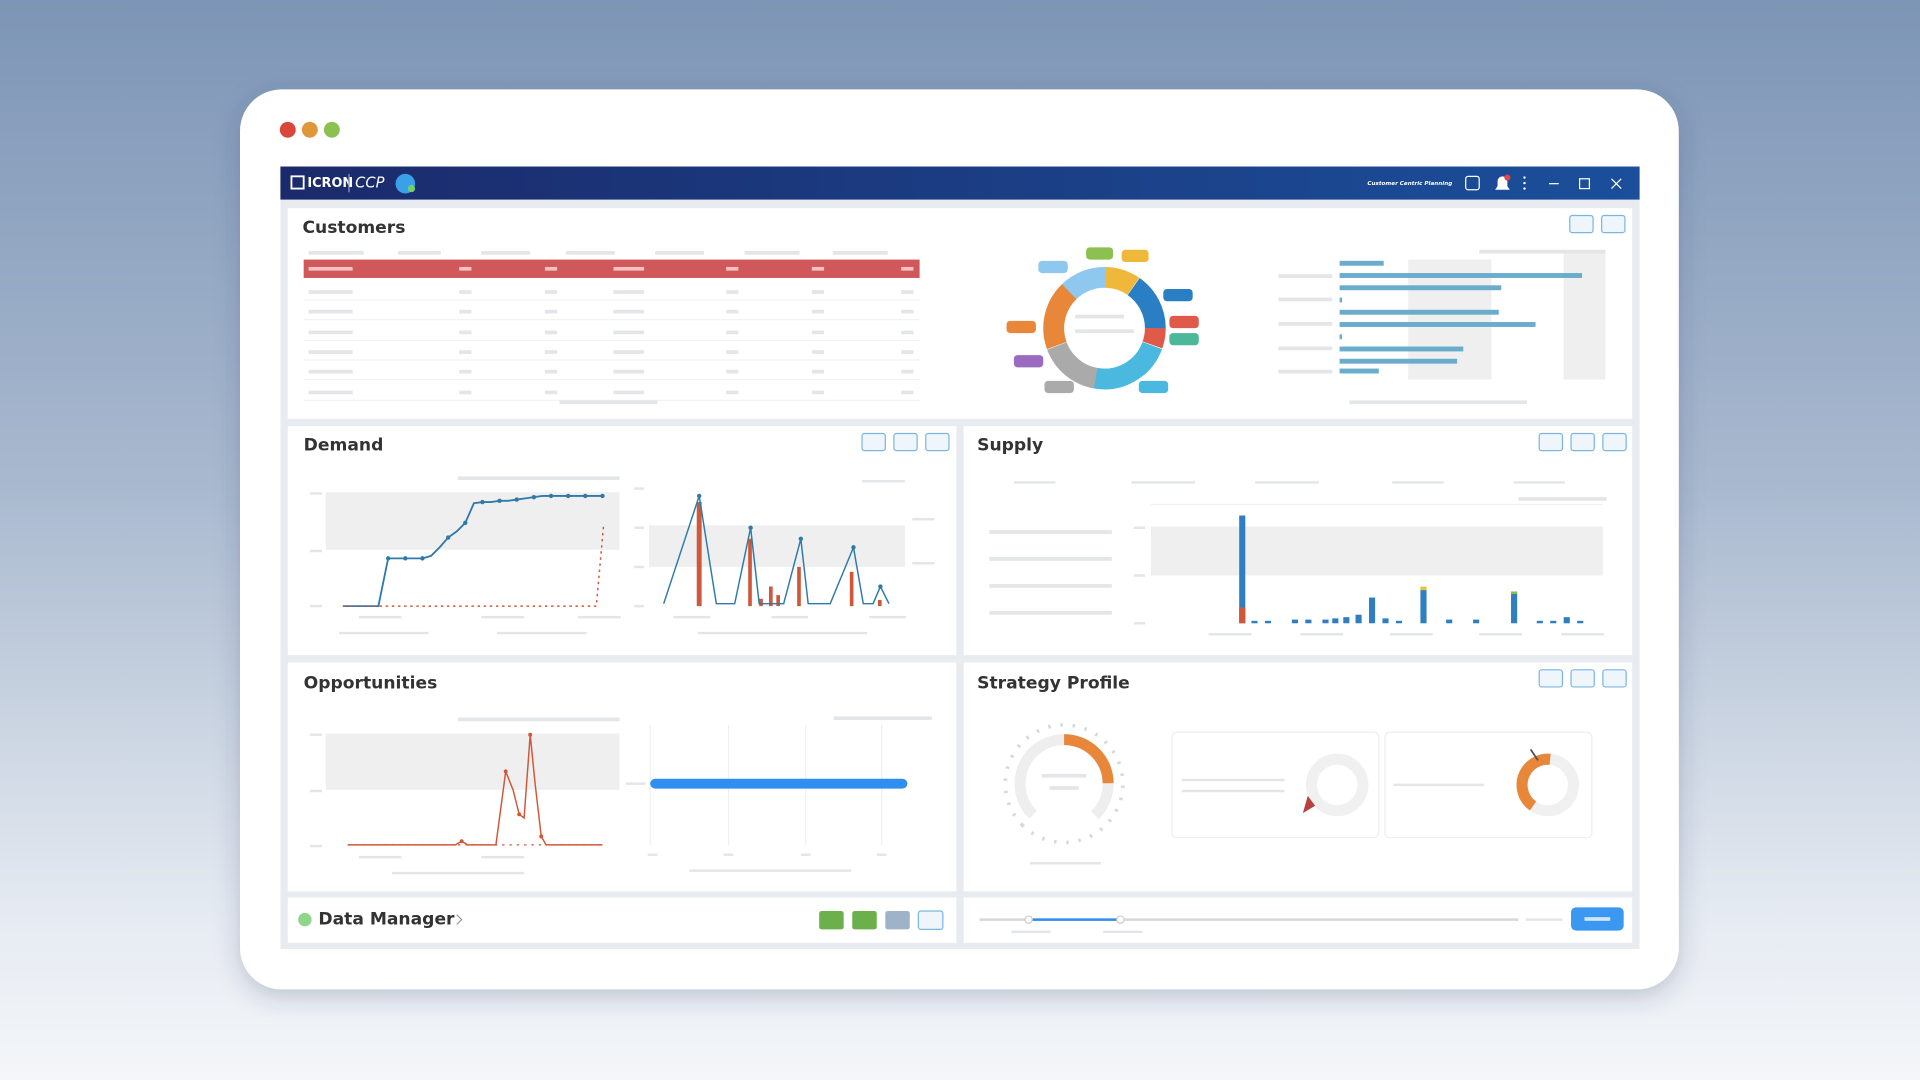  What do you see at coordinates (1551, 678) in the screenshot?
I see `layers-button` at bounding box center [1551, 678].